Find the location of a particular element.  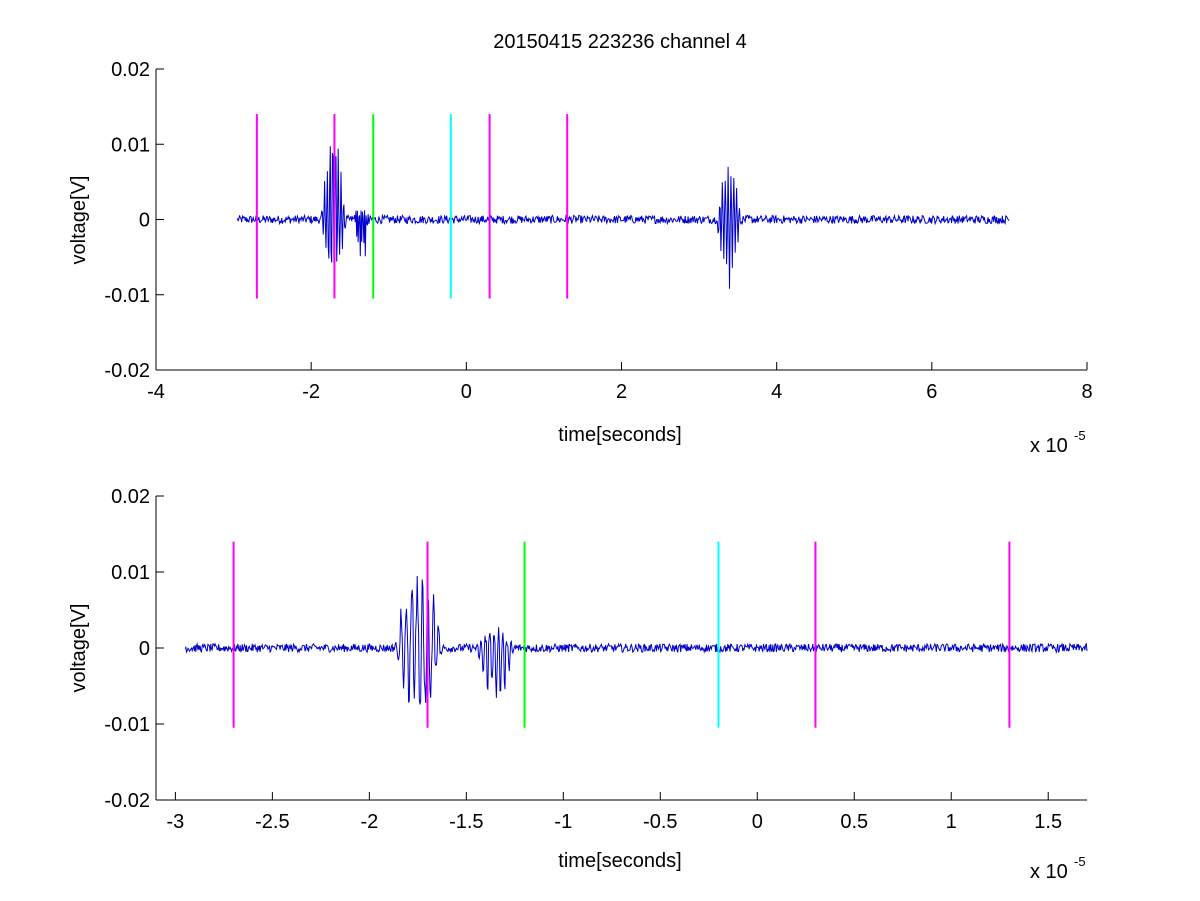

bottom-plot-markers is located at coordinates (621, 634).